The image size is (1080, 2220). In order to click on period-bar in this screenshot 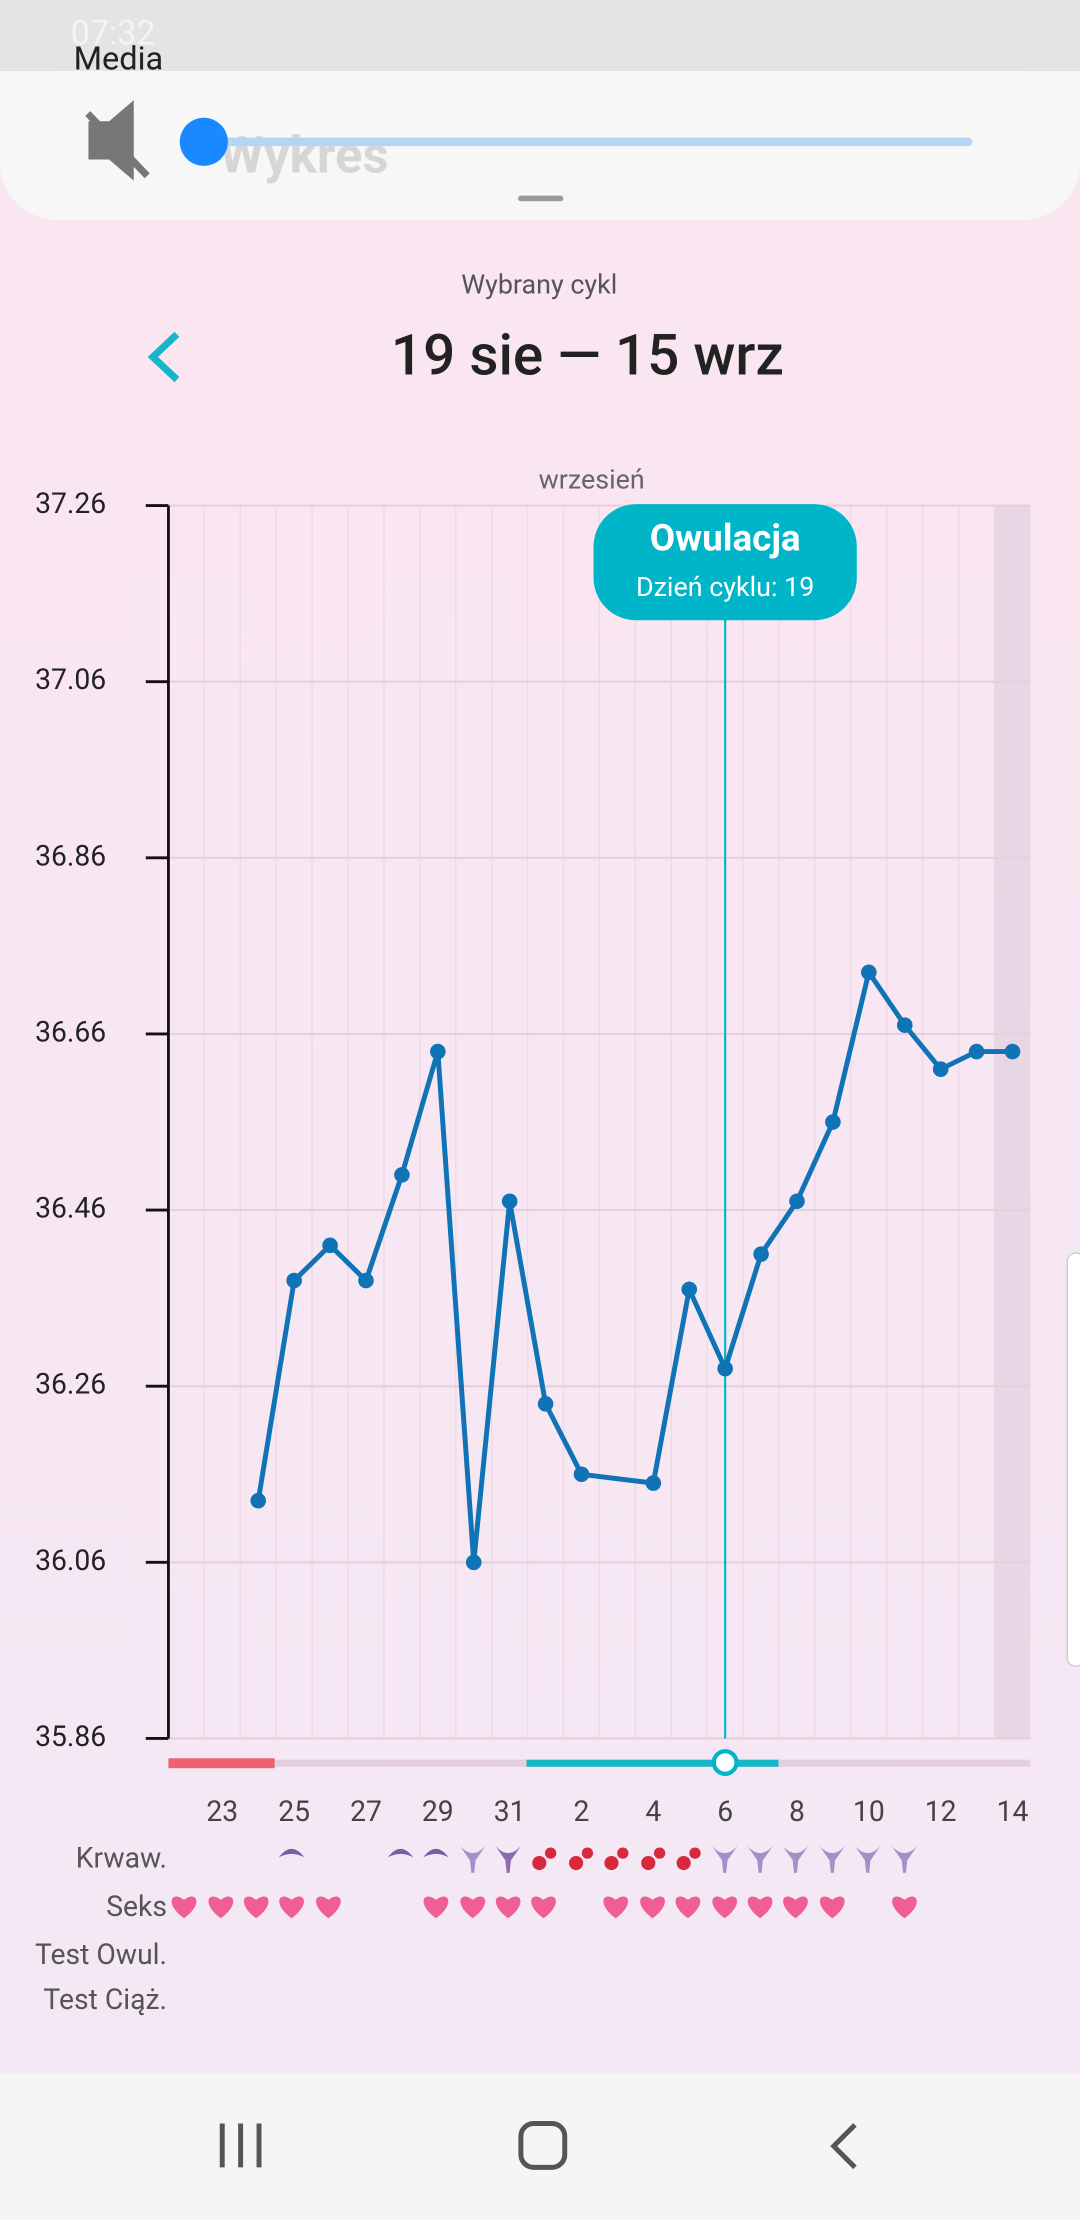, I will do `click(221, 1763)`.